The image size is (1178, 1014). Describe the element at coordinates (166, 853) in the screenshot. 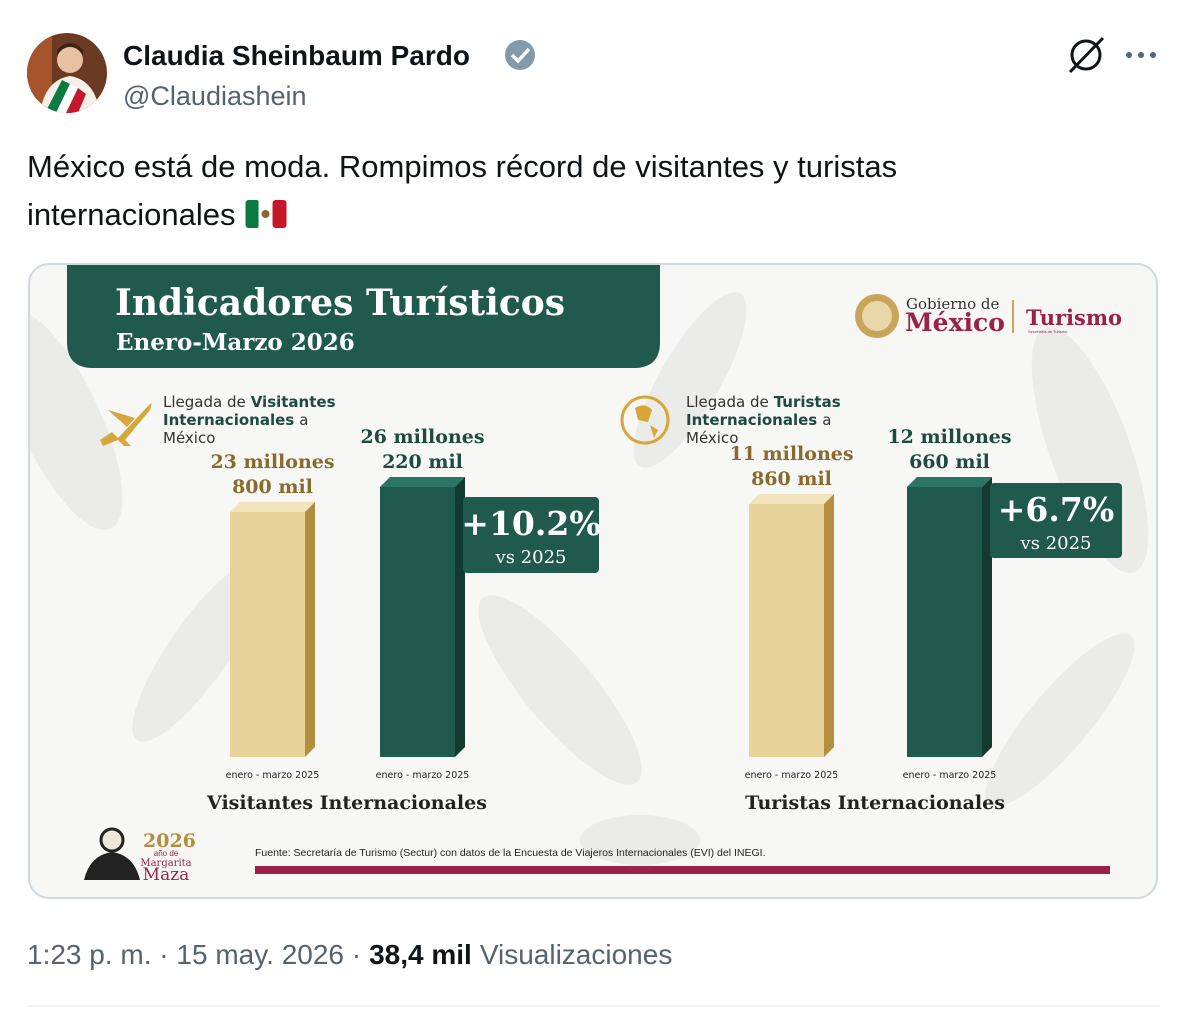

I see `year-badge: año de` at that location.